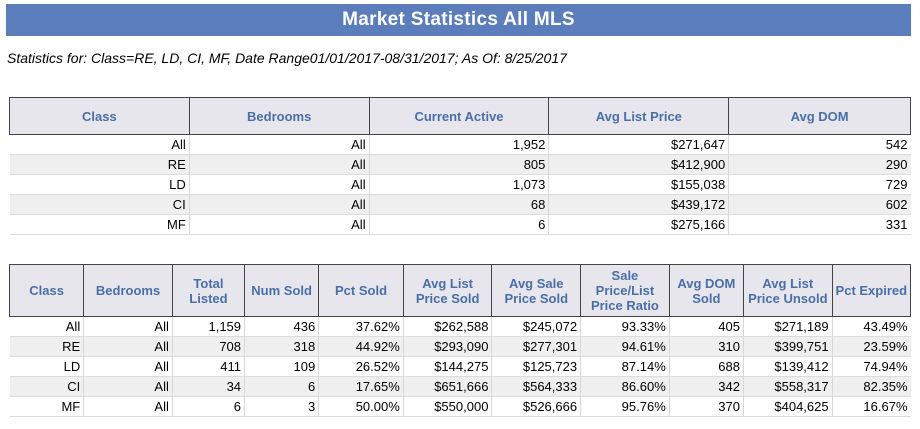  I want to click on report-title: Market Statistics All MLS, so click(458, 20).